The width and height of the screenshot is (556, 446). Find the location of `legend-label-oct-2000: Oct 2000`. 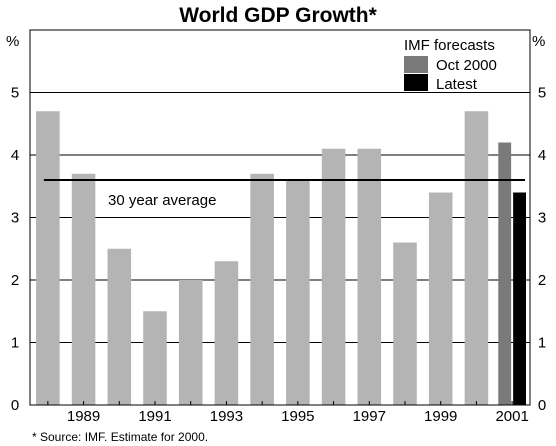

legend-label-oct-2000: Oct 2000 is located at coordinates (466, 65).